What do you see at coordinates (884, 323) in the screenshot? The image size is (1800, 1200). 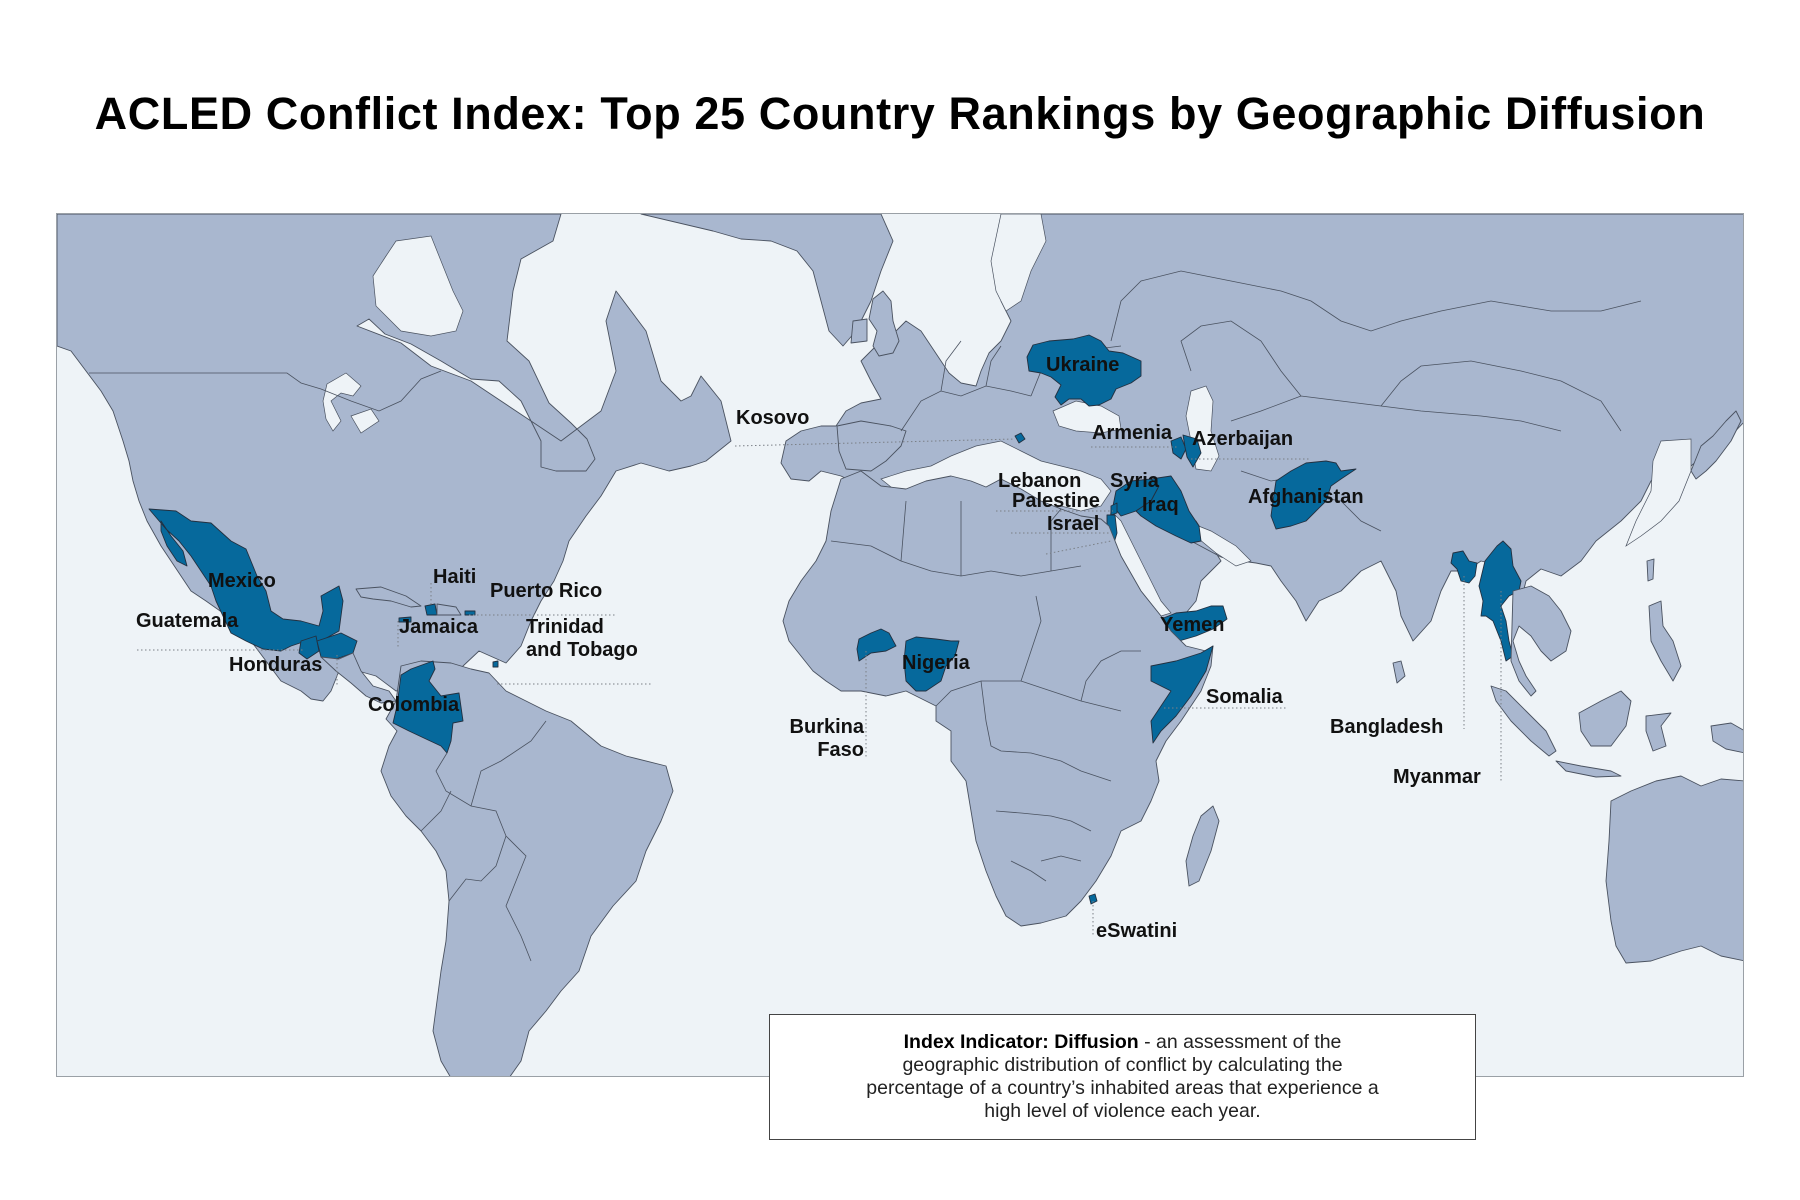 I see `great-britain` at bounding box center [884, 323].